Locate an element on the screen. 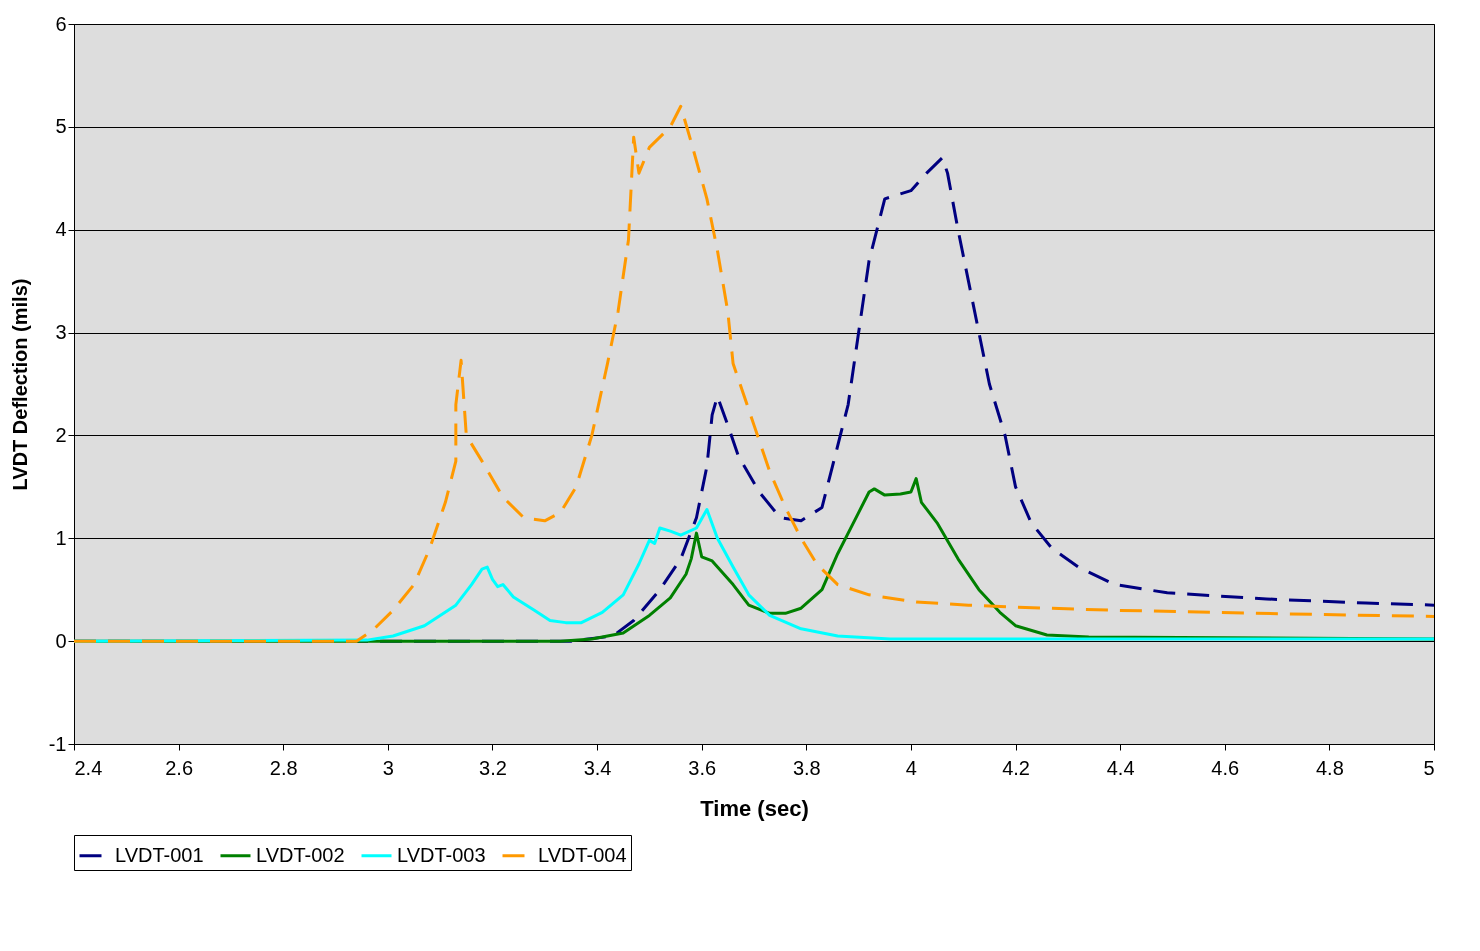  x-tick-label: 3.6 is located at coordinates (702, 767).